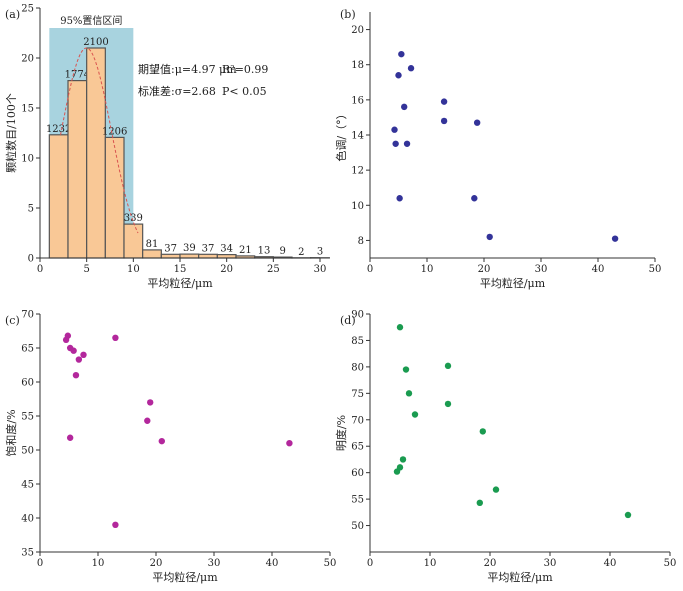 The image size is (683, 591). What do you see at coordinates (114, 131) in the screenshot?
I see `bar-count-label: 1206` at bounding box center [114, 131].